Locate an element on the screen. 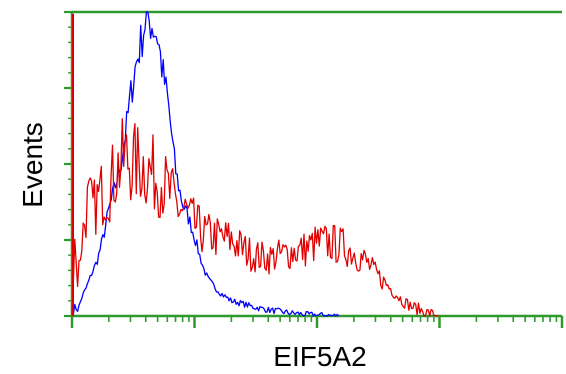  x-axis-label: EIF5A2 is located at coordinates (319, 356).